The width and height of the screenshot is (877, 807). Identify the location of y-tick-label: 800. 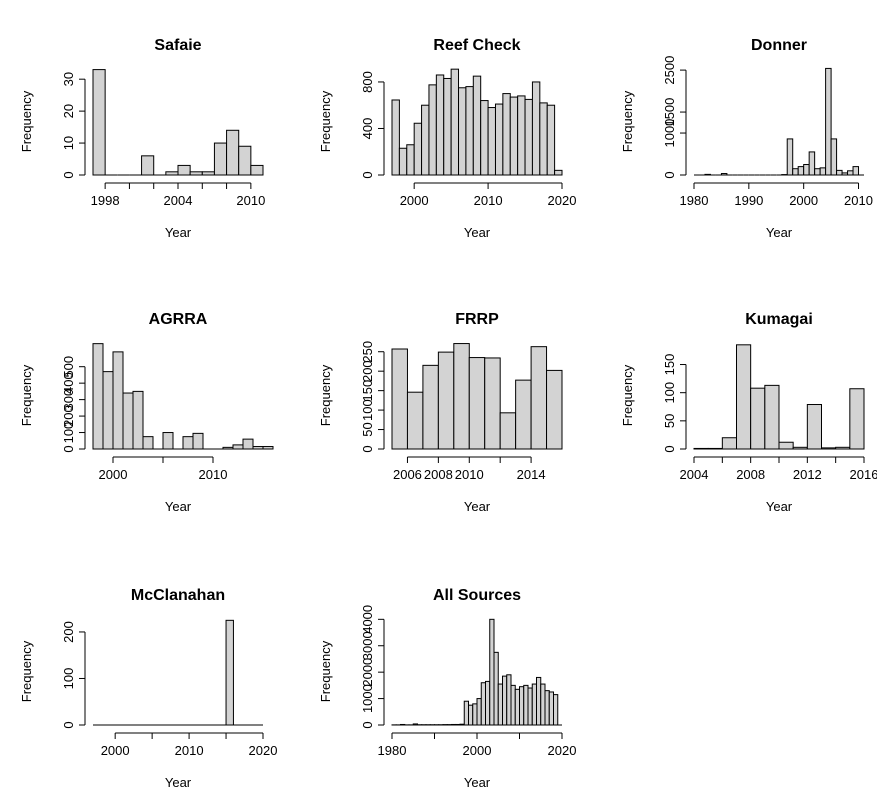
(367, 82).